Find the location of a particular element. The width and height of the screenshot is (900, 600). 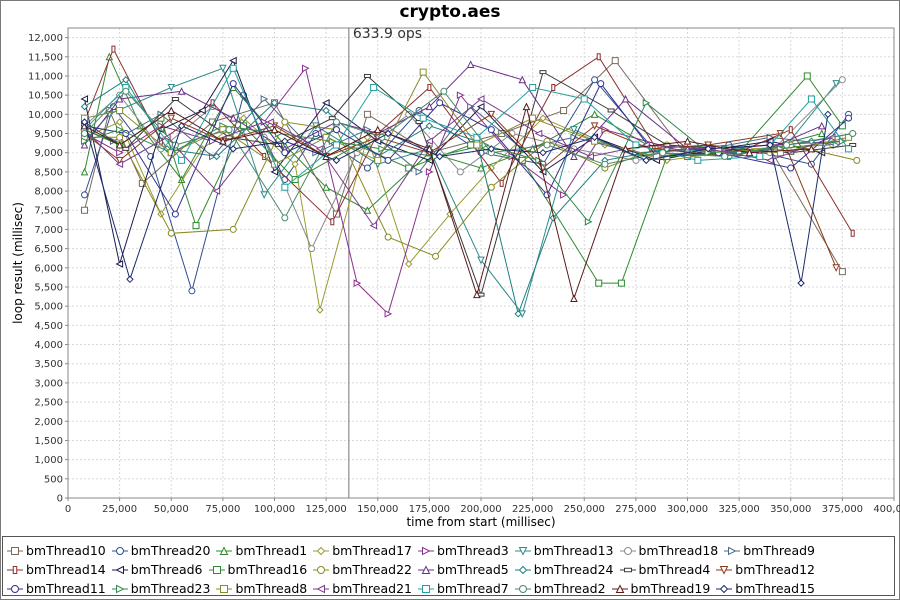

x-tick-label: 50,000 is located at coordinates (171, 509).